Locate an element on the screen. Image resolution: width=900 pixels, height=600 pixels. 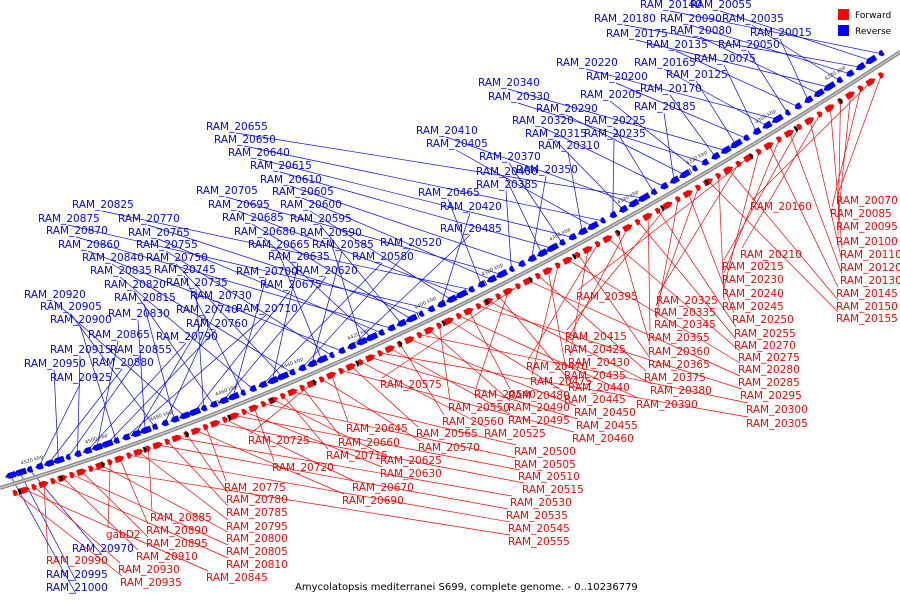
forward-gene-label: RAM_20085 is located at coordinates (861, 214).